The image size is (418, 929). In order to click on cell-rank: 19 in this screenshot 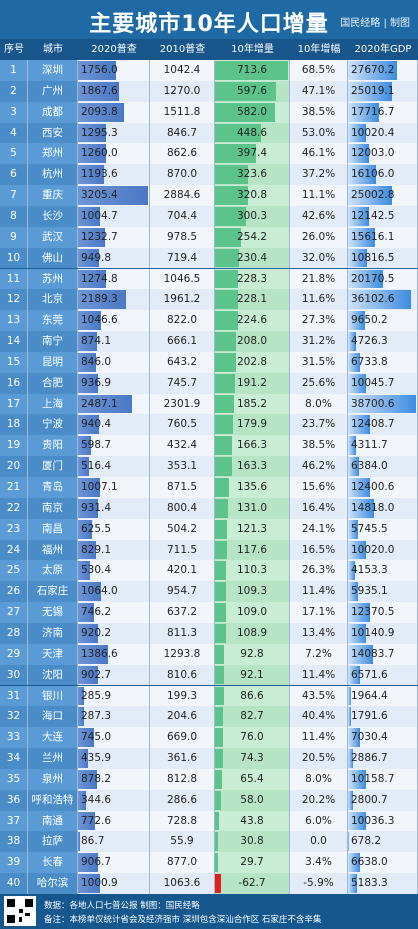, I will do `click(14, 446)`.